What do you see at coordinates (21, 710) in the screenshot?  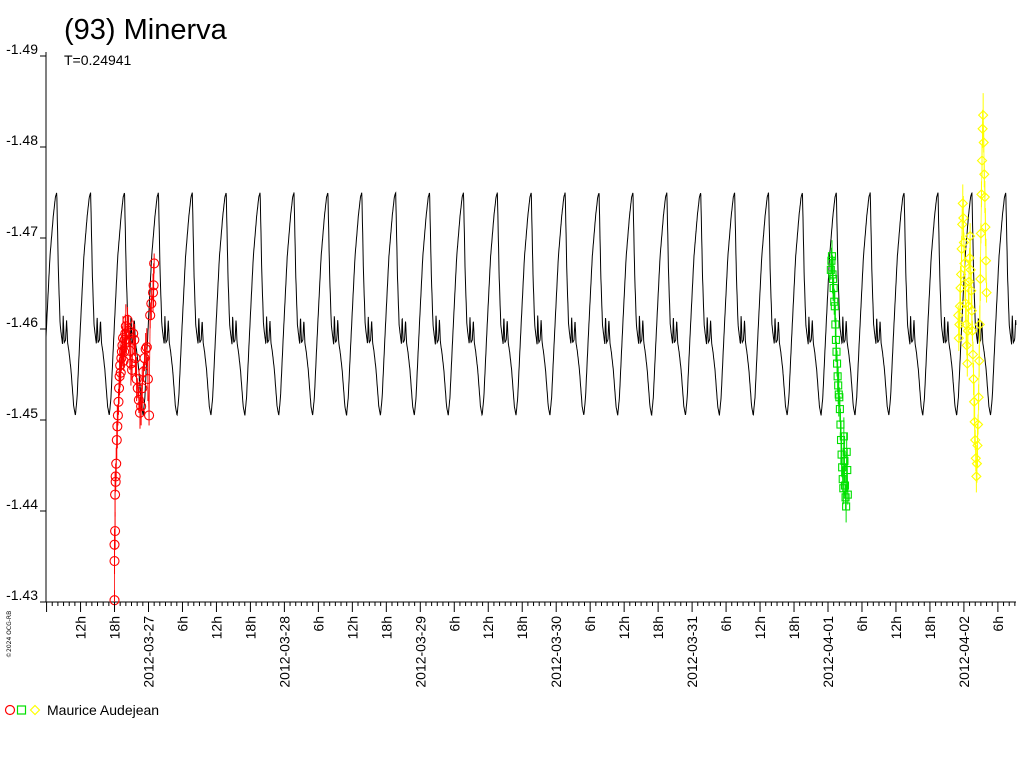 I see `legend-square-marker` at bounding box center [21, 710].